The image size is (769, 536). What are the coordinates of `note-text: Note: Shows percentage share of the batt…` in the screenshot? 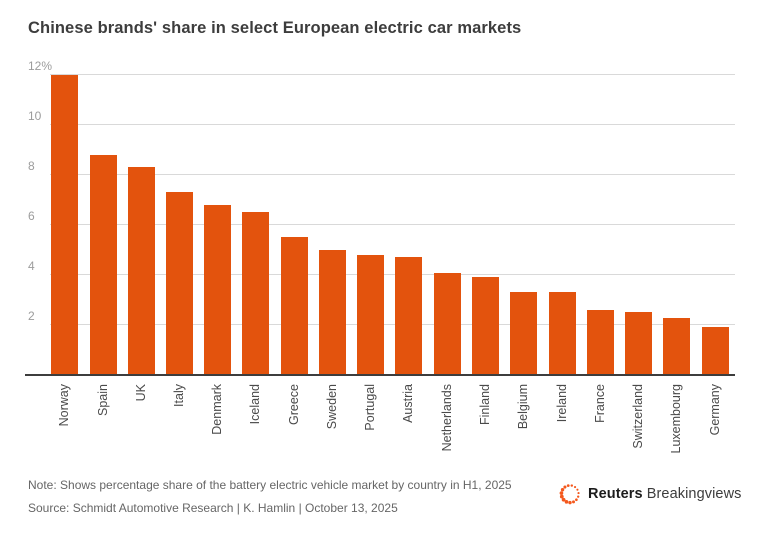 It's located at (270, 485).